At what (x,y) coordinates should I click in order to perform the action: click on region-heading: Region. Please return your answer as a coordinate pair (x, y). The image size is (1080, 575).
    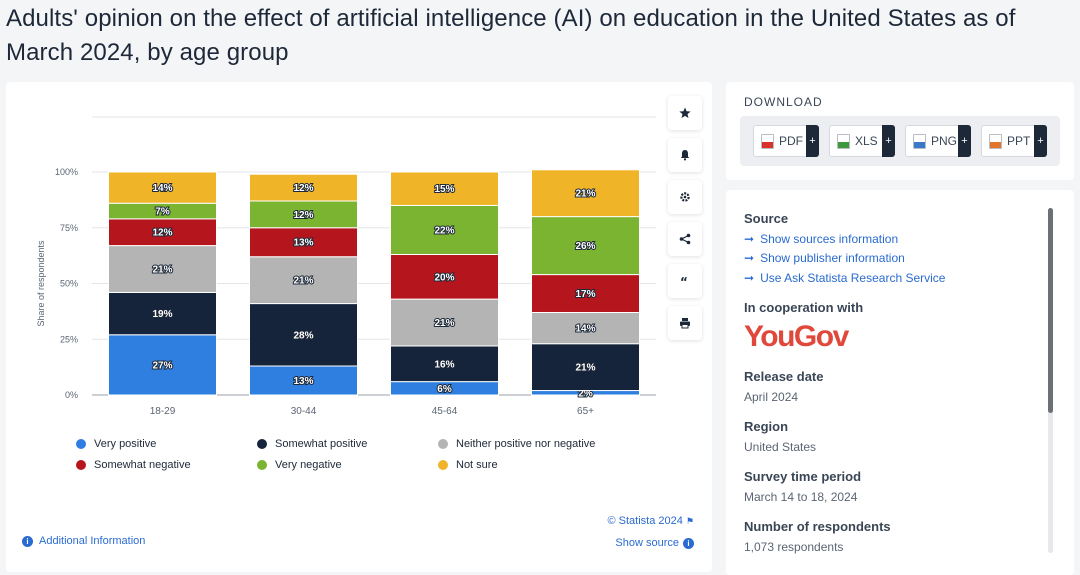
    Looking at the image, I should click on (766, 426).